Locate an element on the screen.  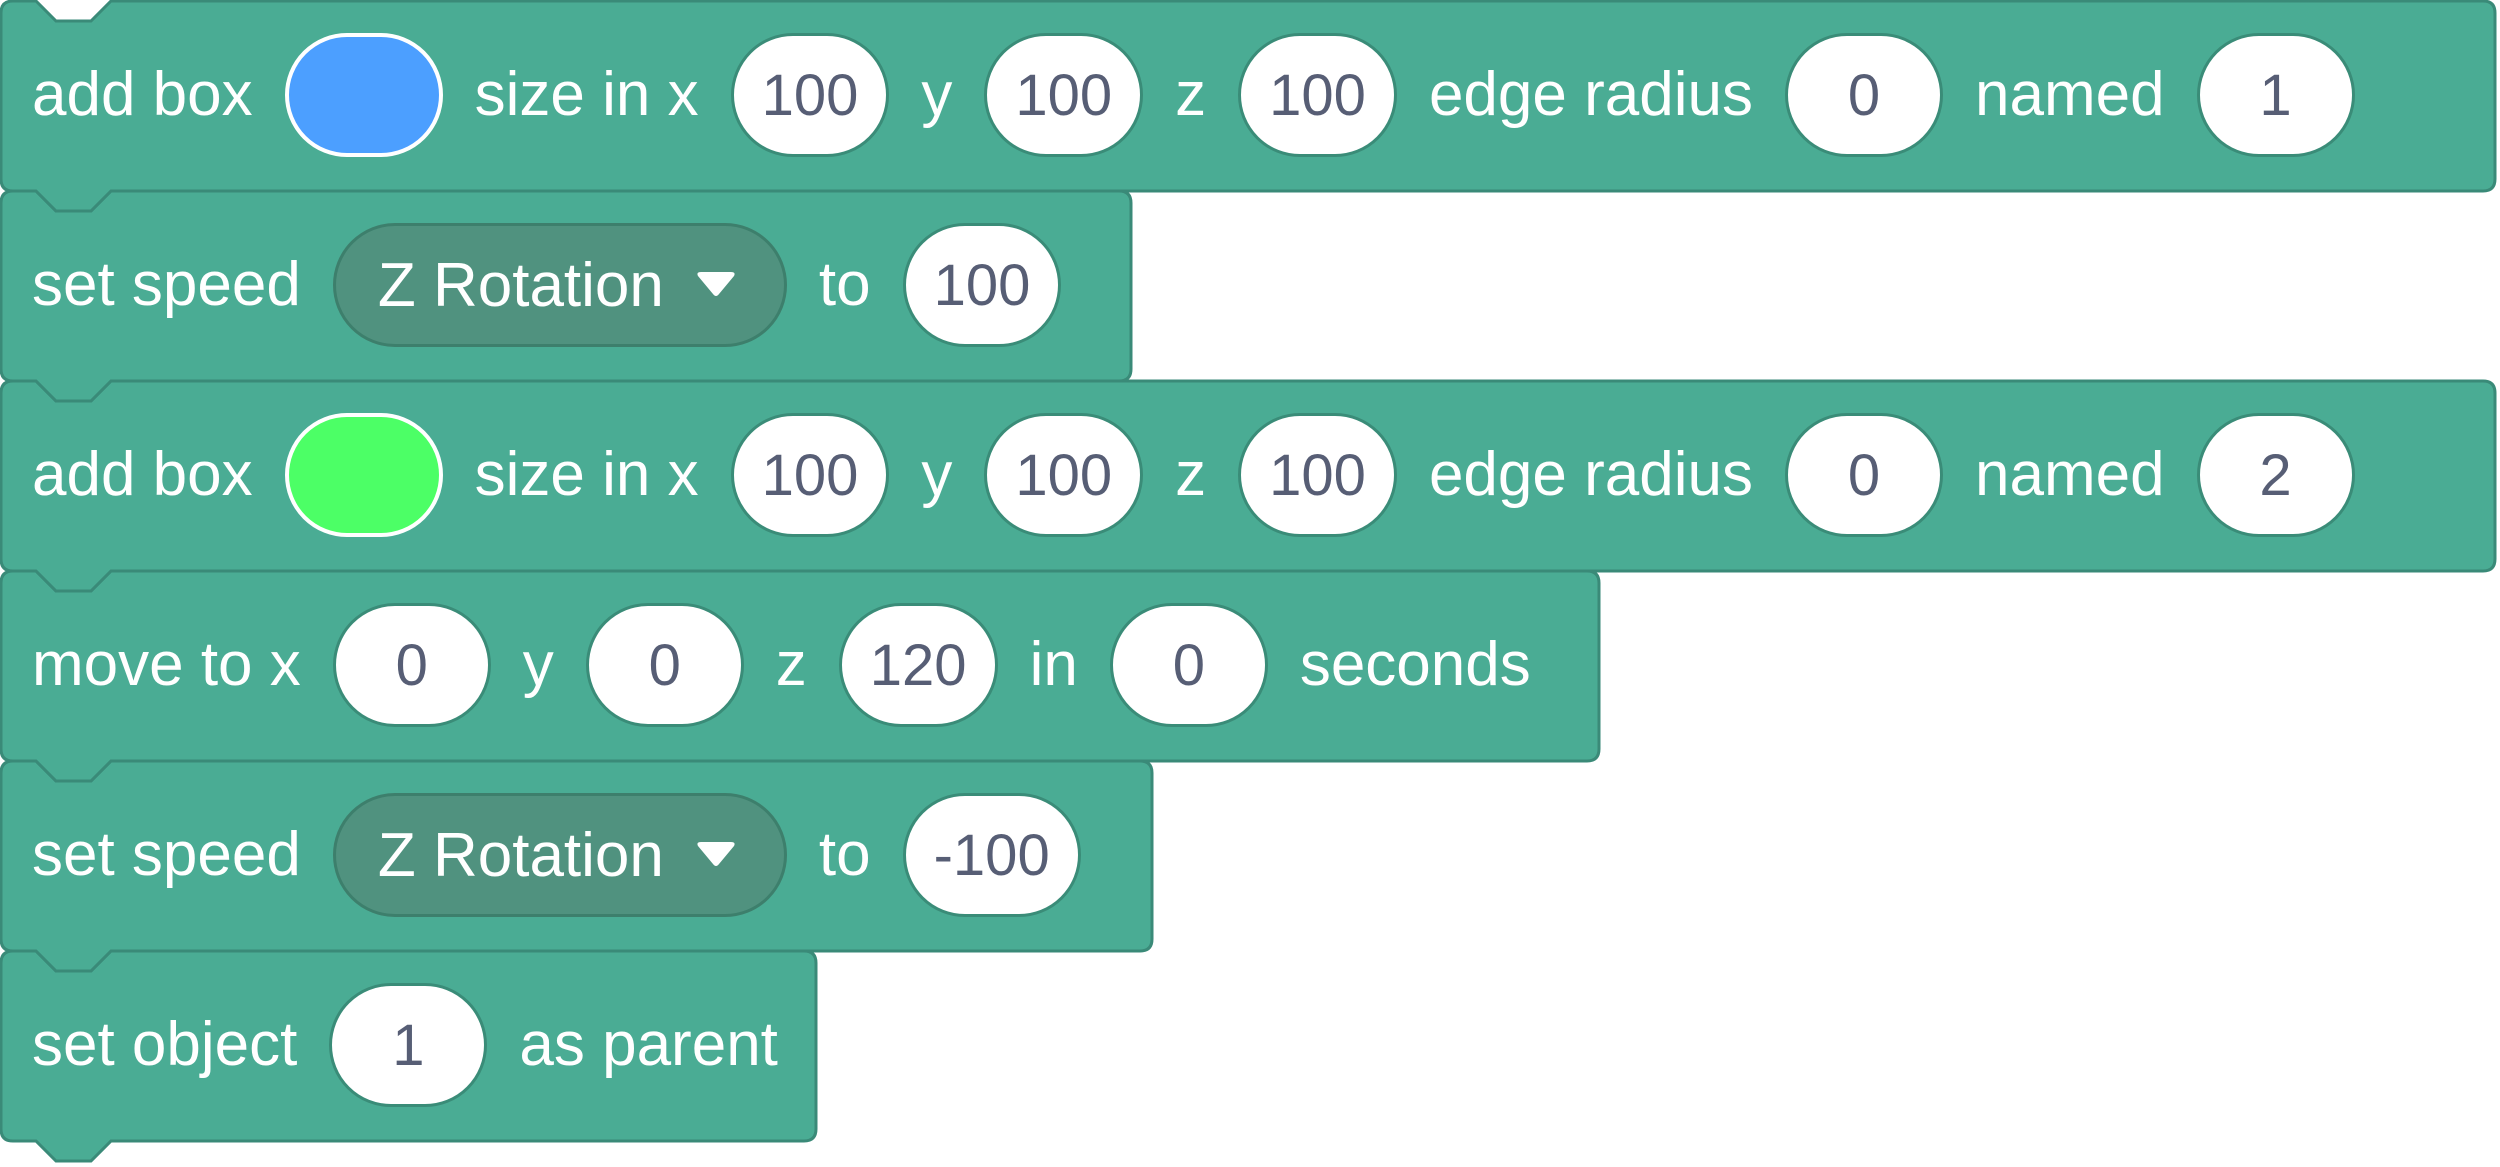
block-label: seconds is located at coordinates (1415, 664).